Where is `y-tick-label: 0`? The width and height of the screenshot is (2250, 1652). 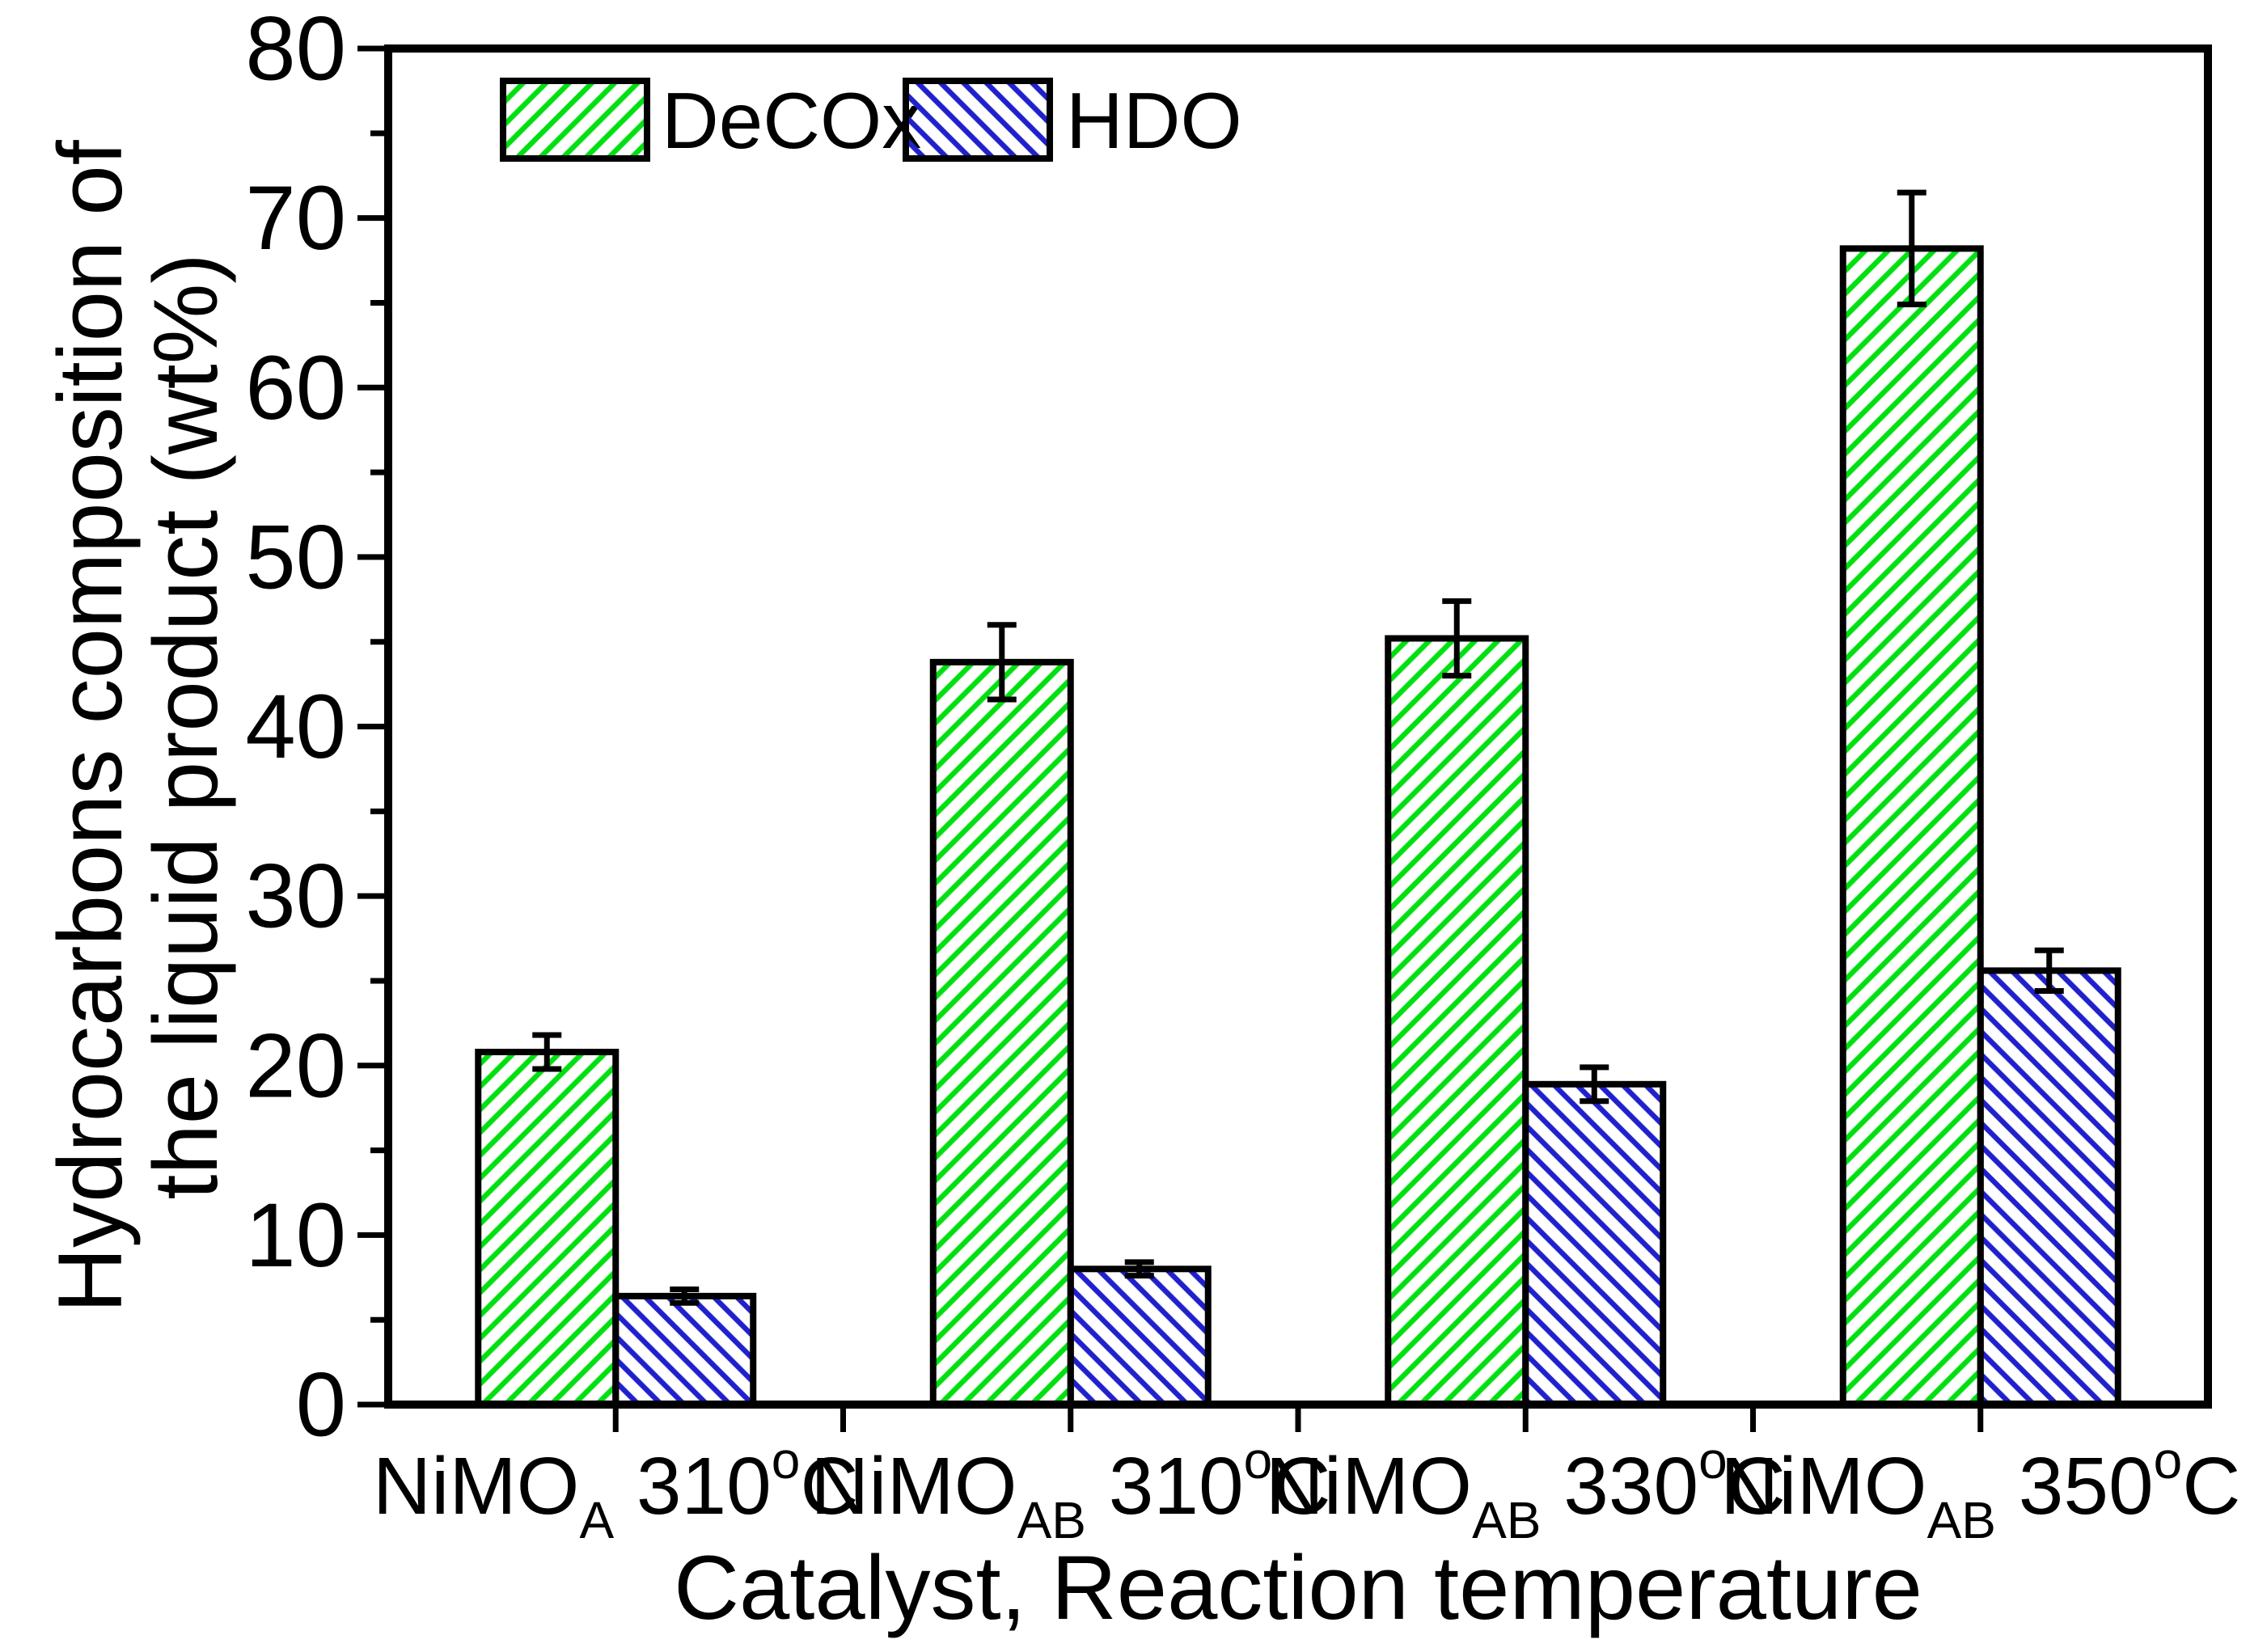
y-tick-label: 0 is located at coordinates (321, 1405).